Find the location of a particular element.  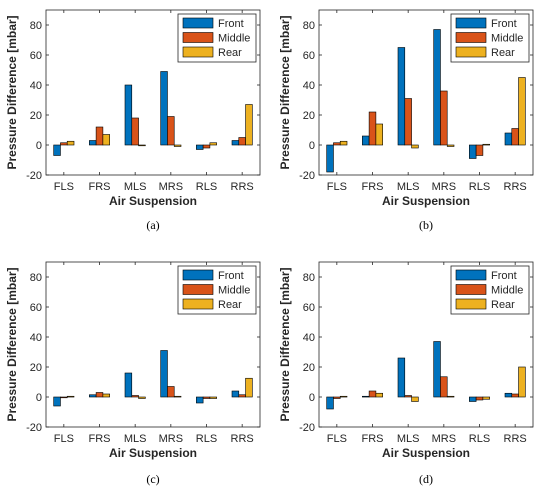

x-tick-label: MRS is located at coordinates (444, 187).